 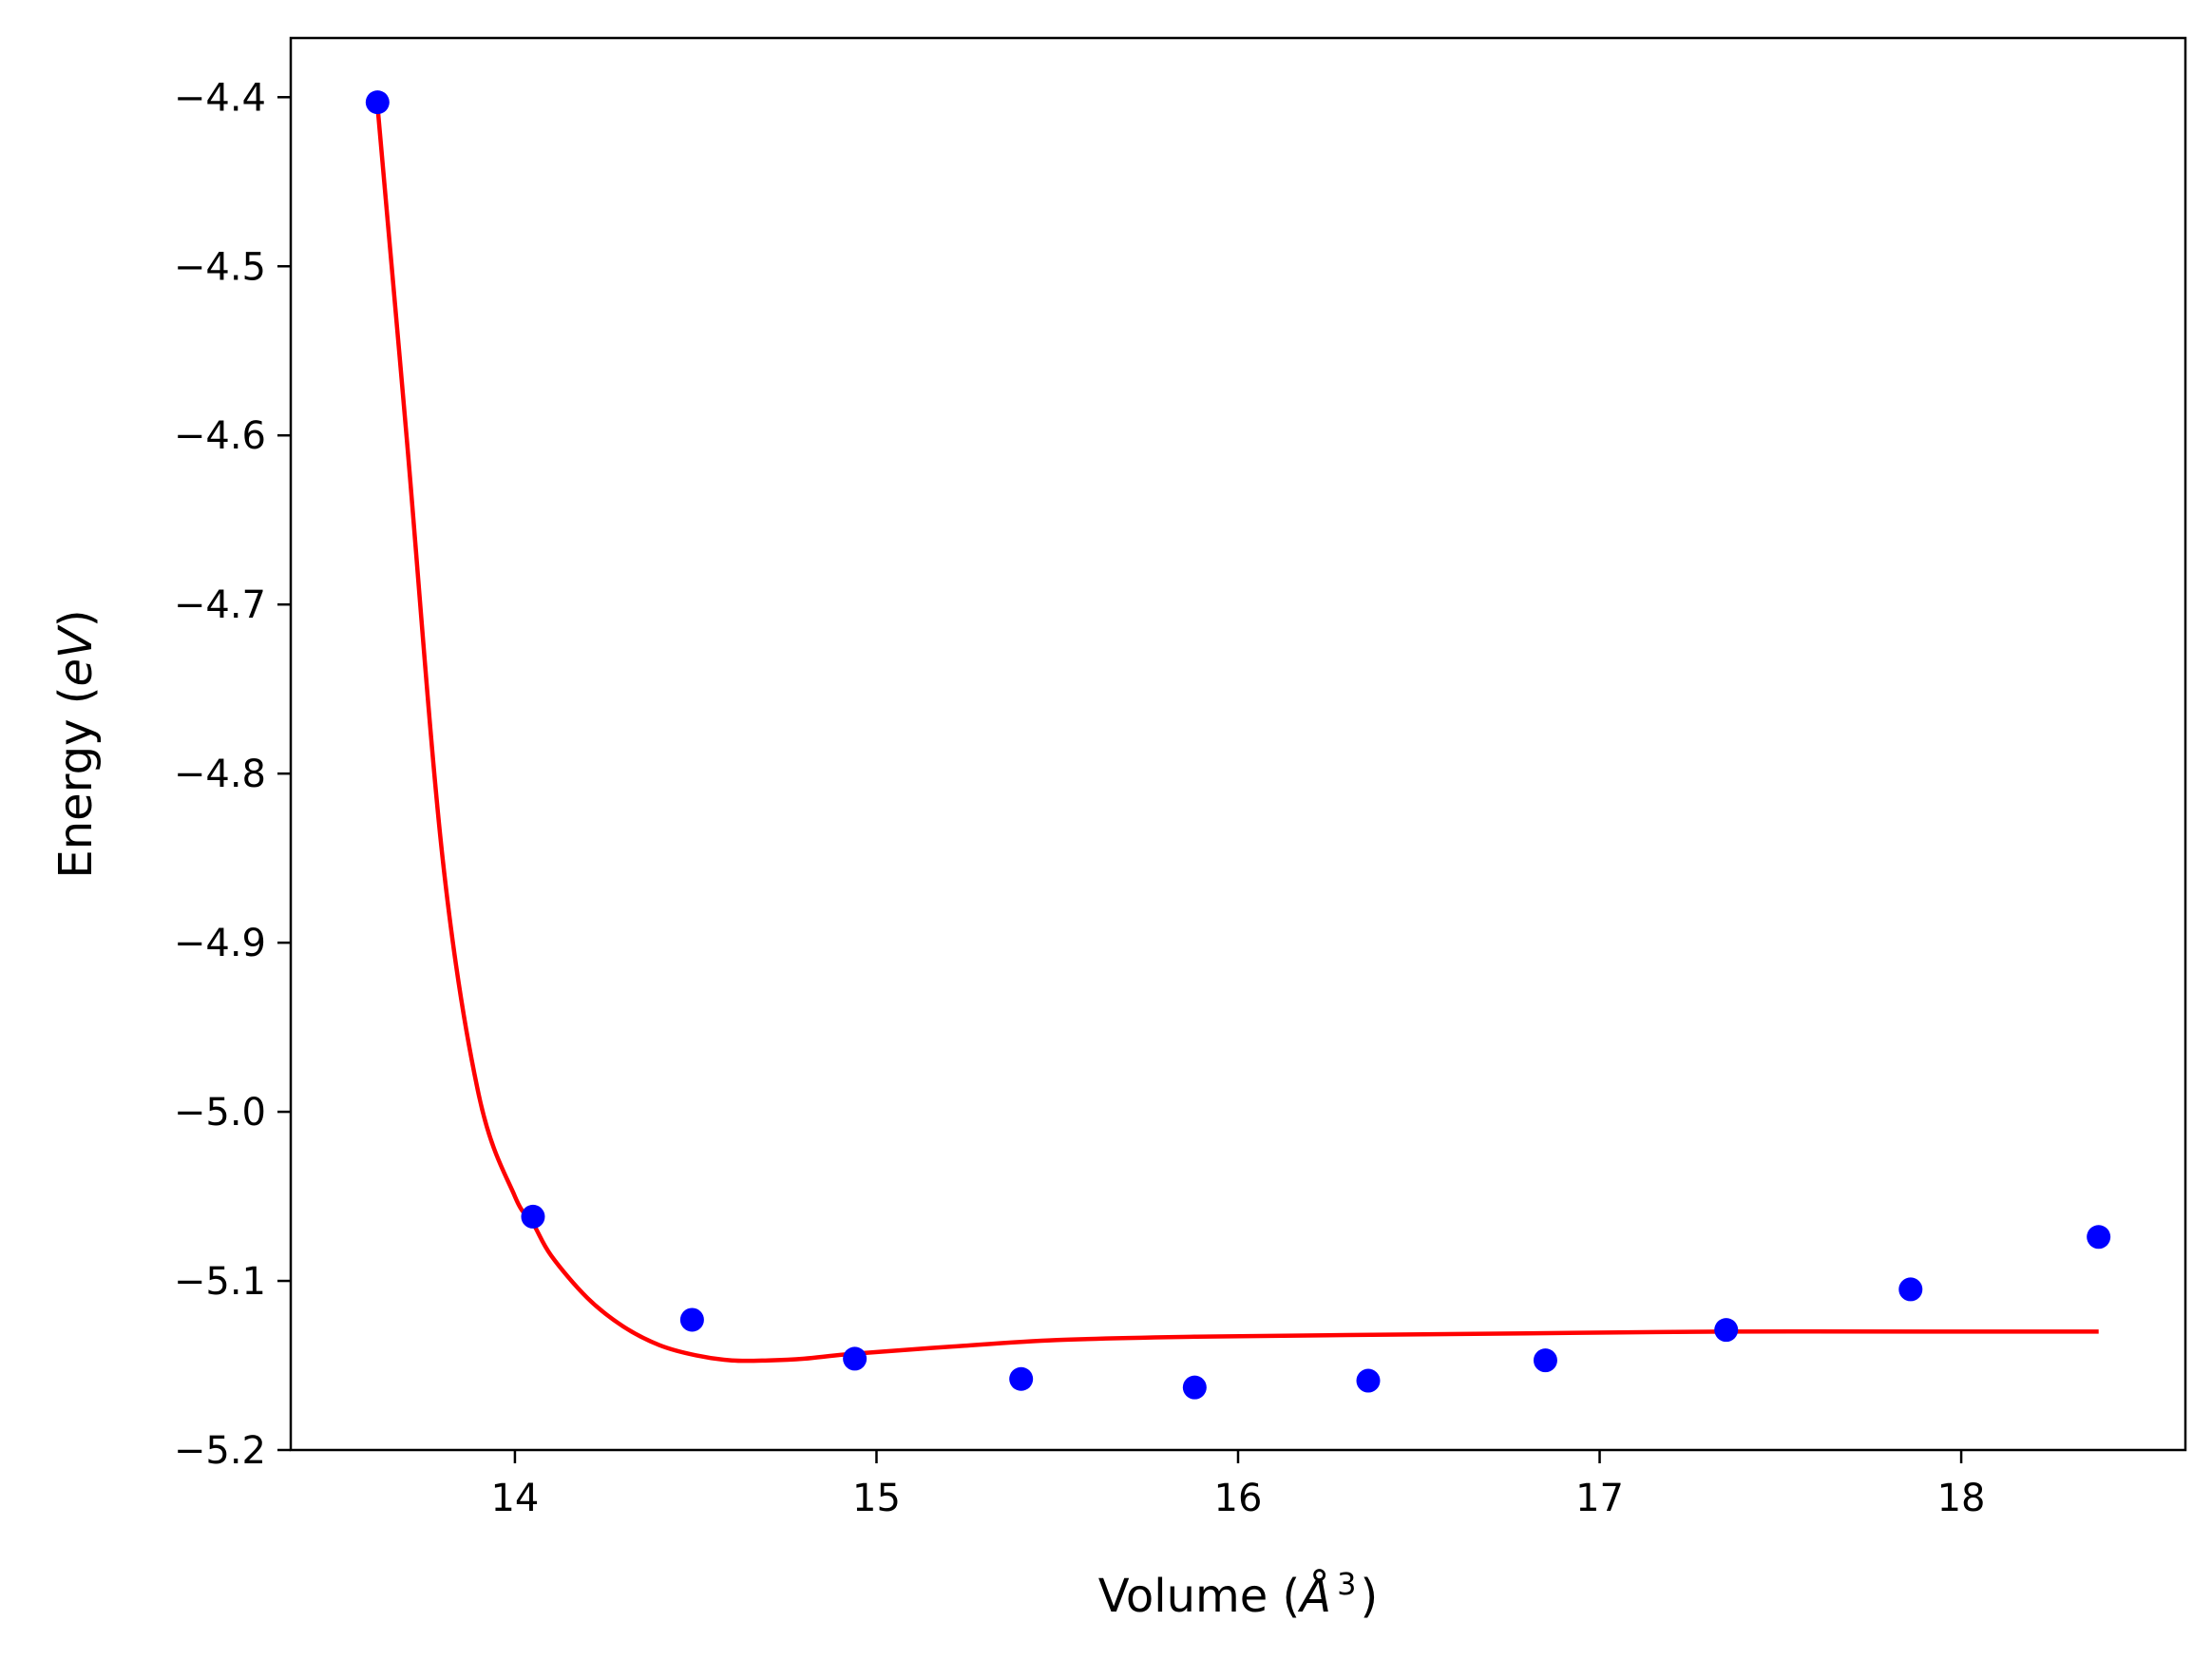 I want to click on y-tick-label: −4.4, so click(x=220, y=98).